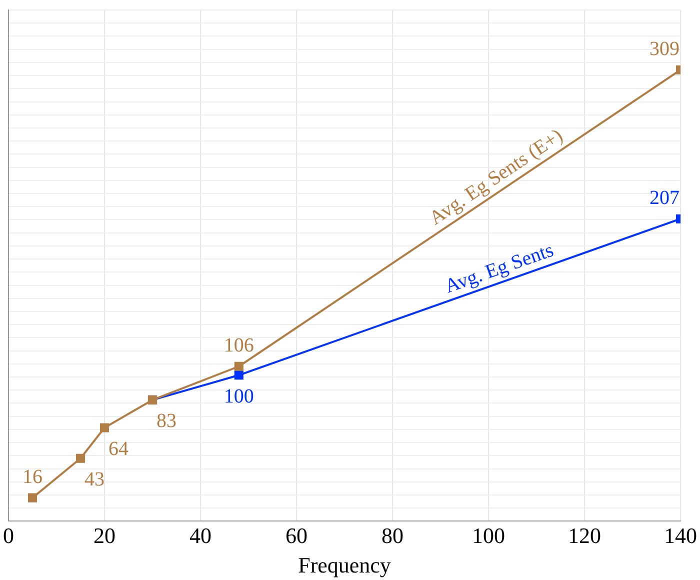  What do you see at coordinates (118, 449) in the screenshot?
I see `data-label: 64` at bounding box center [118, 449].